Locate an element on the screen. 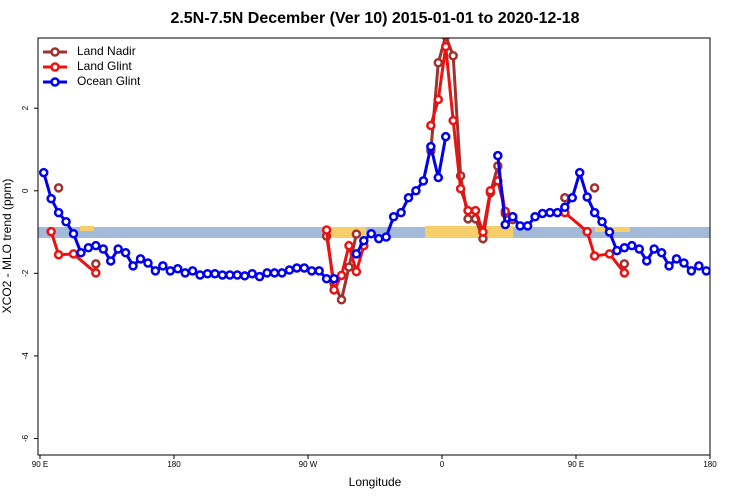  y-tick-label: 2 is located at coordinates (25, 107).